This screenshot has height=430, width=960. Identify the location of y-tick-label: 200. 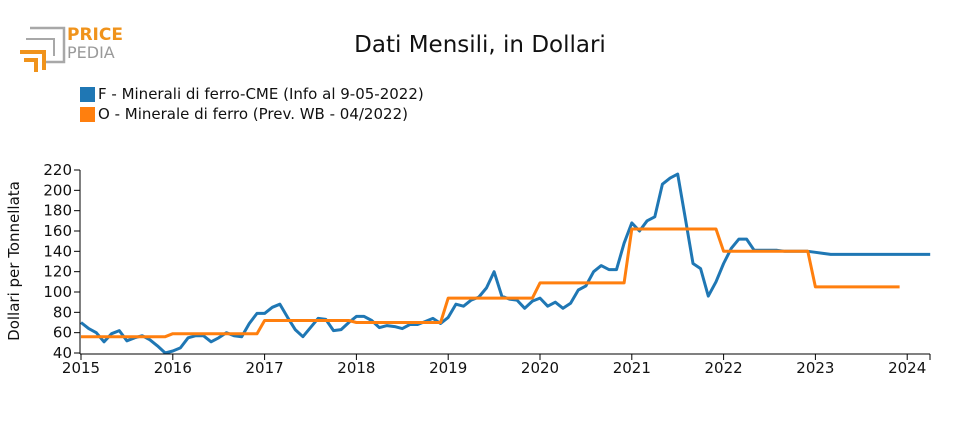
(57, 190).